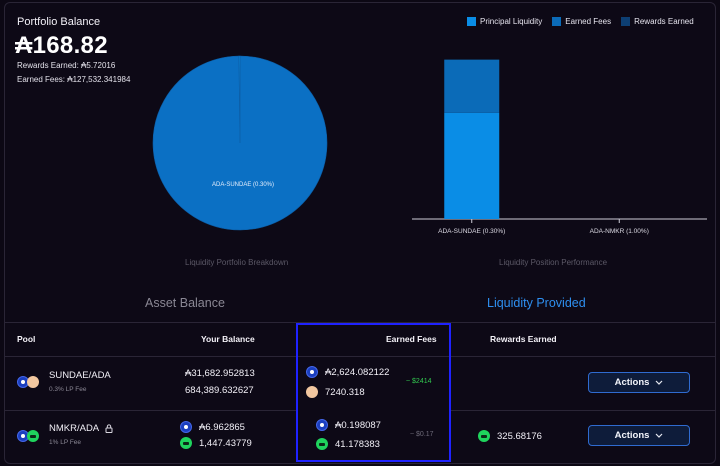  I want to click on balance-ada-nmkr-ada: ₳6.962865, so click(212, 427).